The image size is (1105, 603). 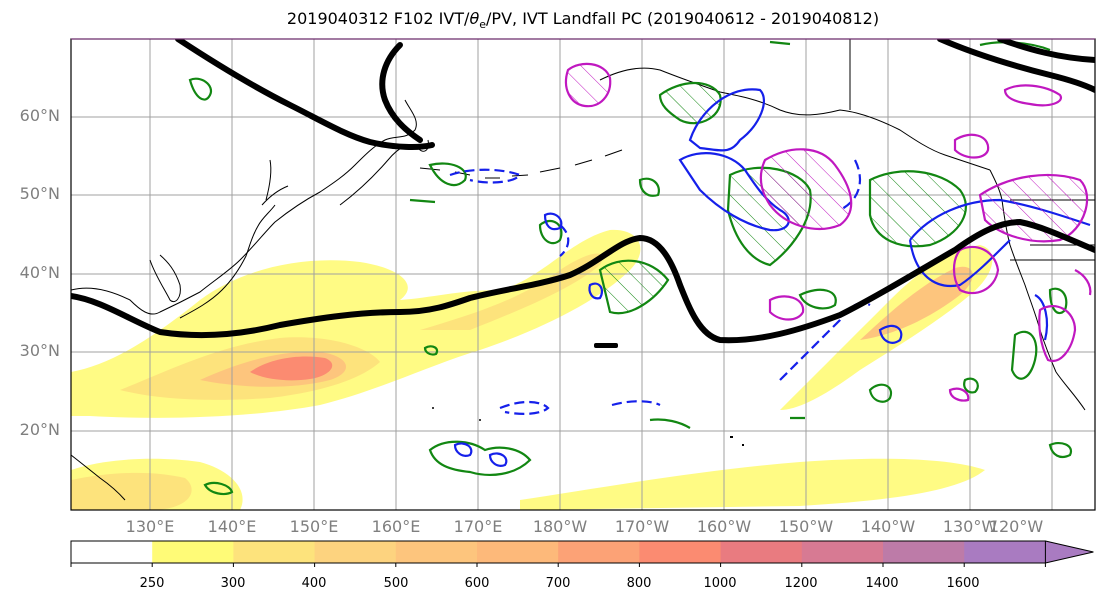 I want to click on pv-line-ne, so click(x=1016, y=66).